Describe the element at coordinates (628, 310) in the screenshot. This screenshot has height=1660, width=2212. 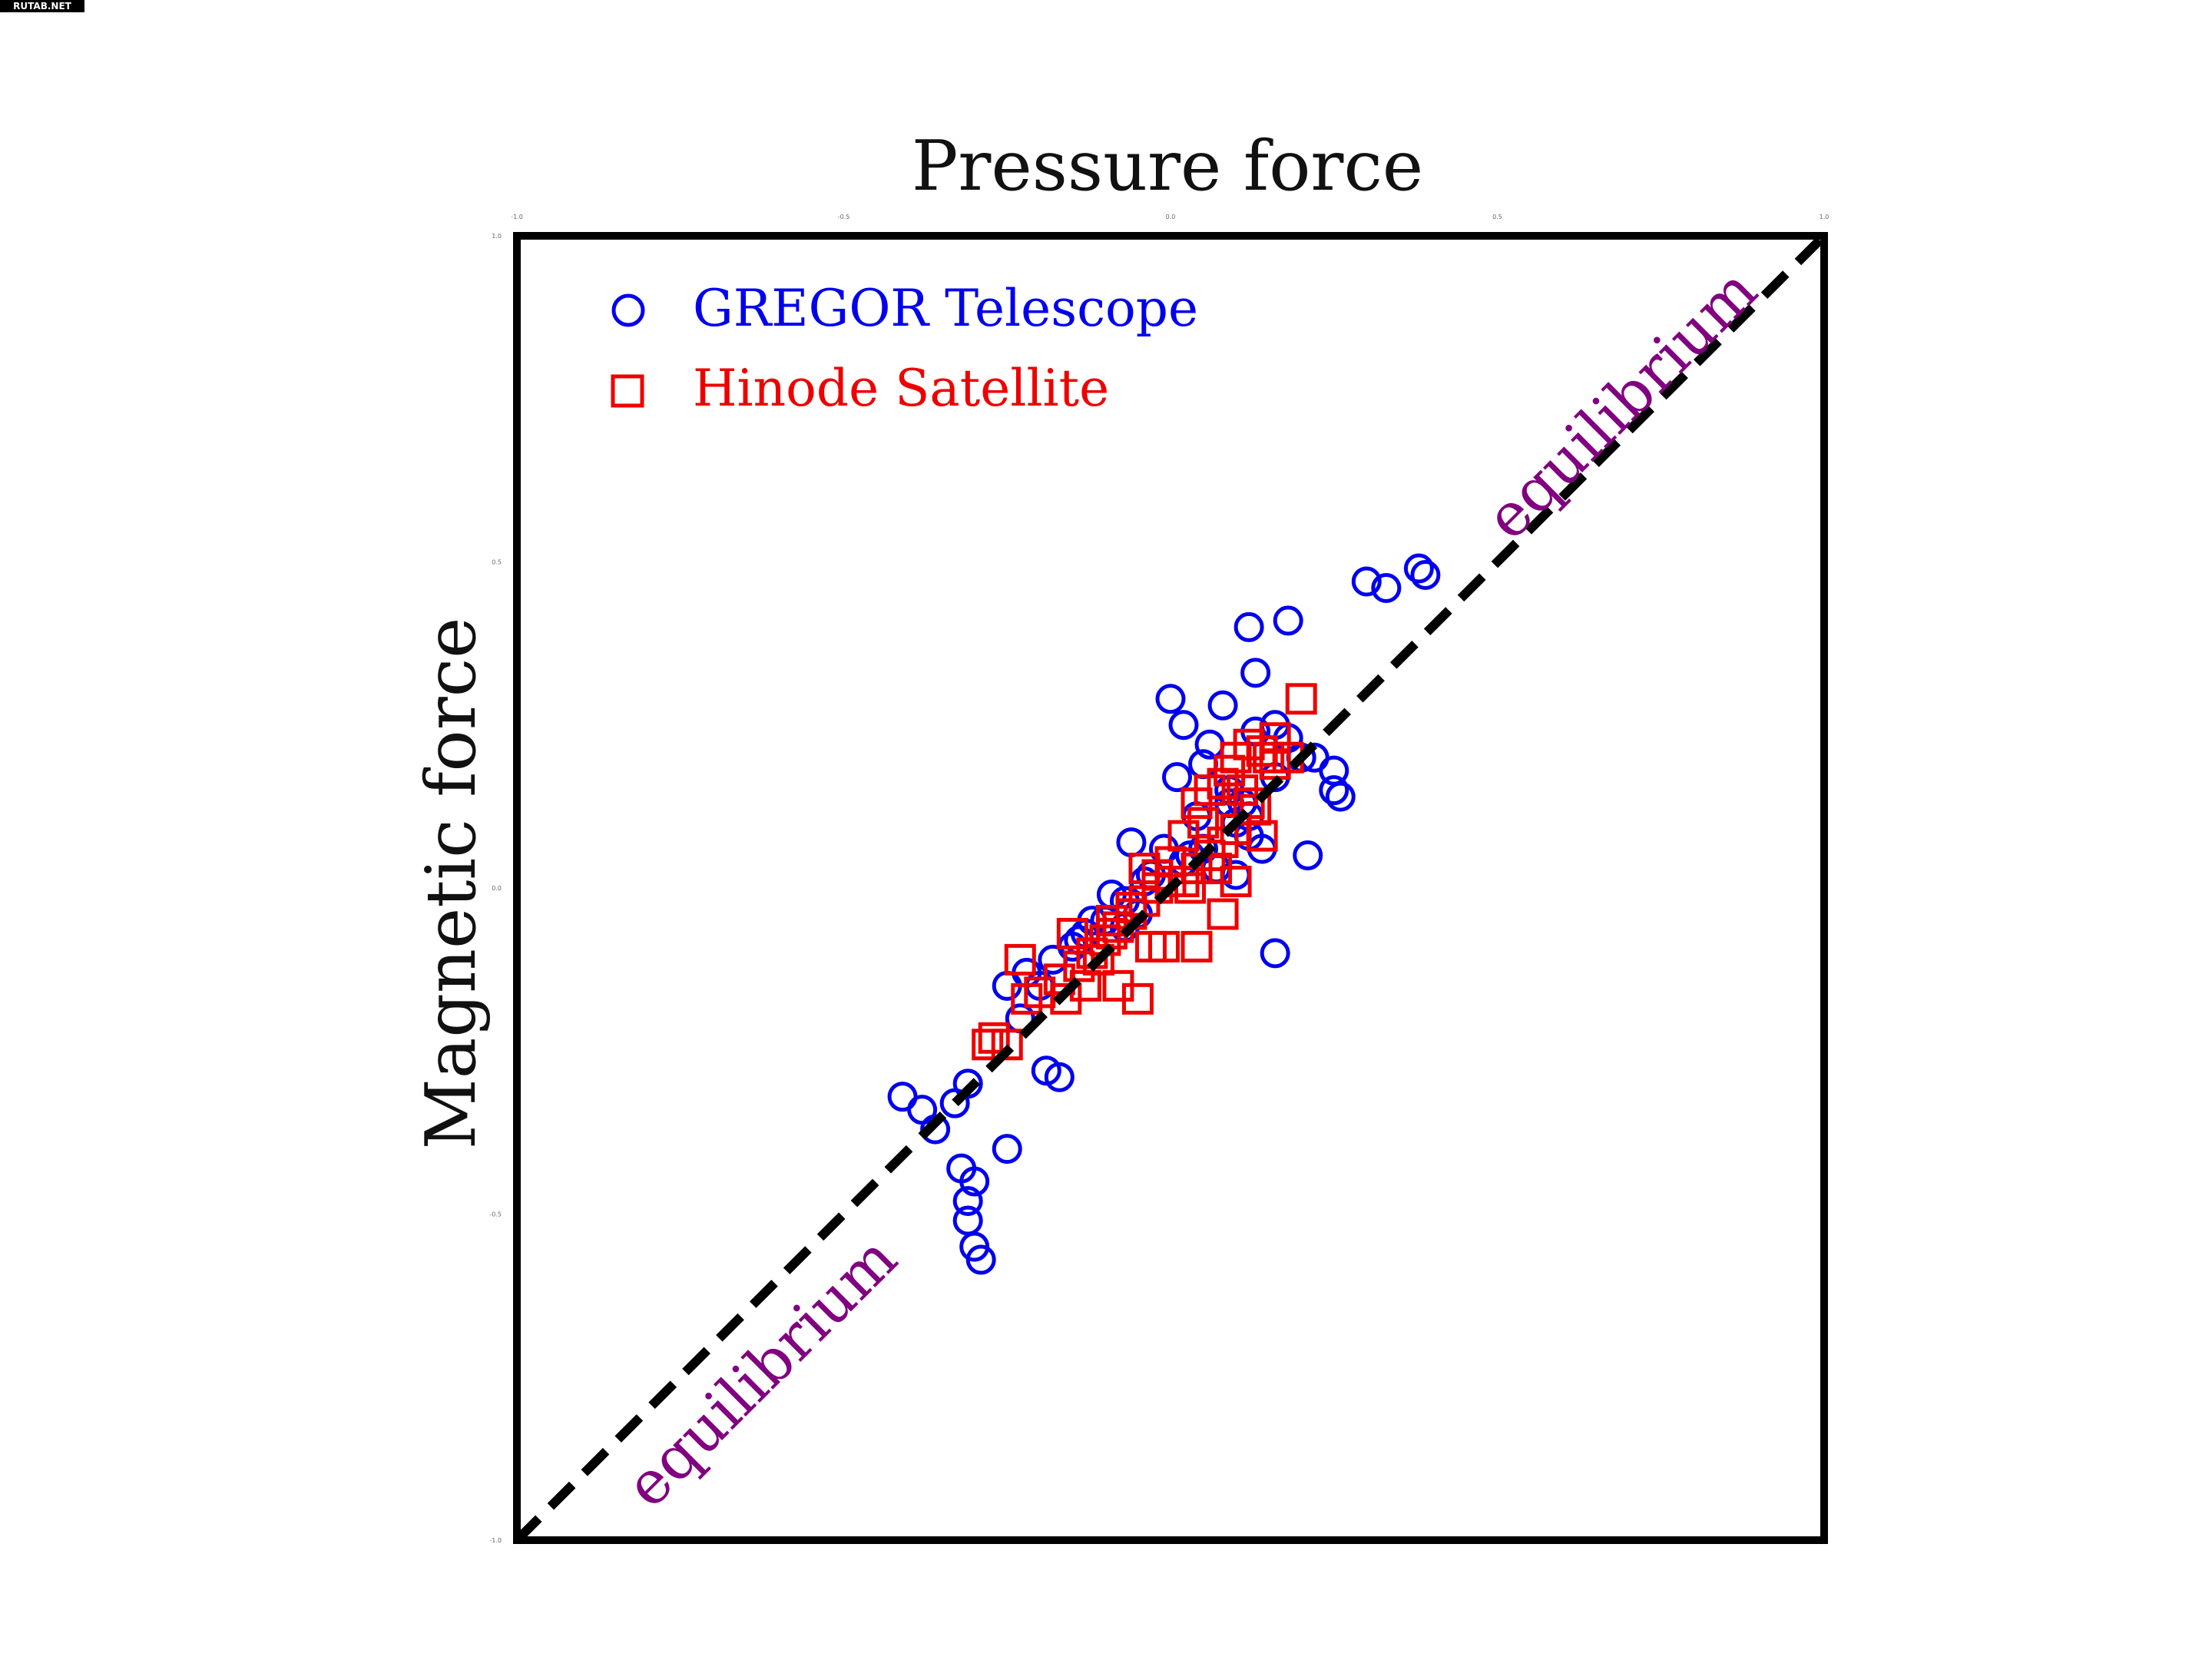
I see `legend-marker-gregor` at that location.